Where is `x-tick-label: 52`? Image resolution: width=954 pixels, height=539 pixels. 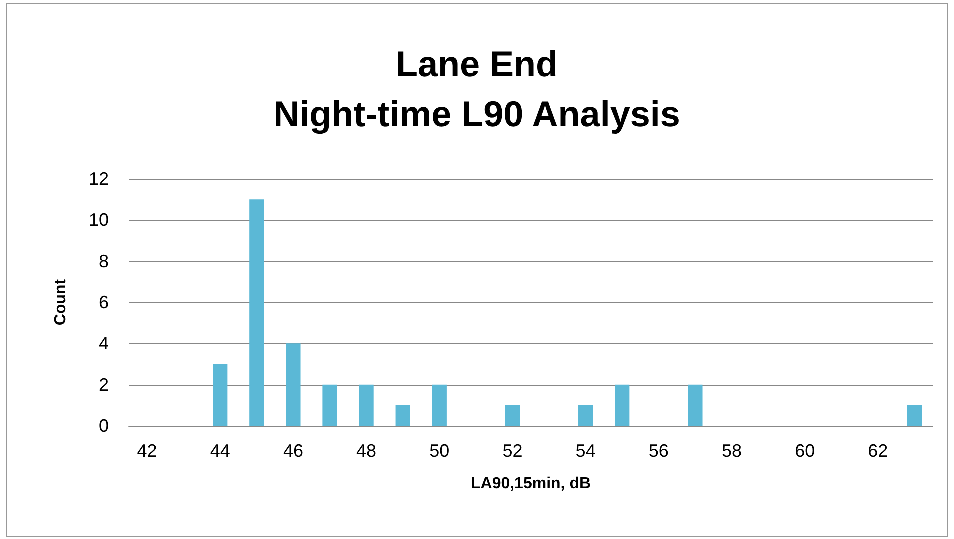
x-tick-label: 52 is located at coordinates (512, 451).